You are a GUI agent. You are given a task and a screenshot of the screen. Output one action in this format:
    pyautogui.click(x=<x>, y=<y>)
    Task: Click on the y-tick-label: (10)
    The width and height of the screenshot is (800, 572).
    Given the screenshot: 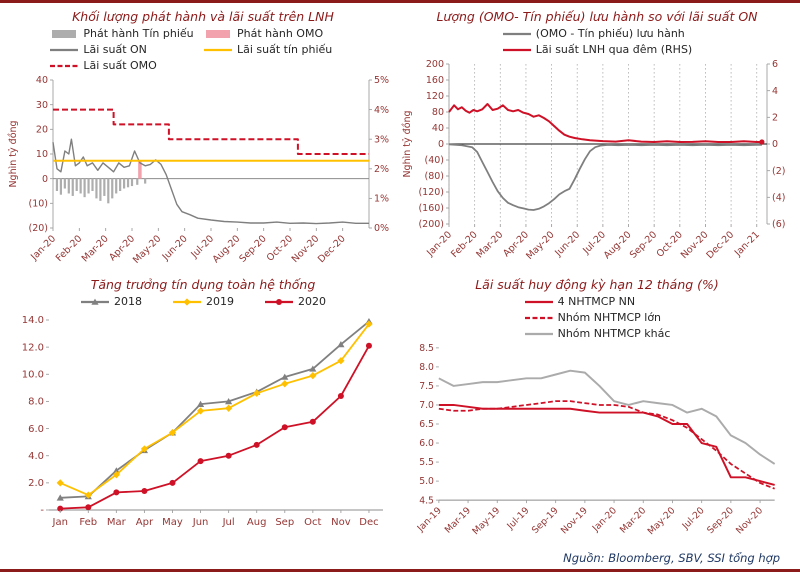 What is the action you would take?
    pyautogui.click(x=38, y=204)
    